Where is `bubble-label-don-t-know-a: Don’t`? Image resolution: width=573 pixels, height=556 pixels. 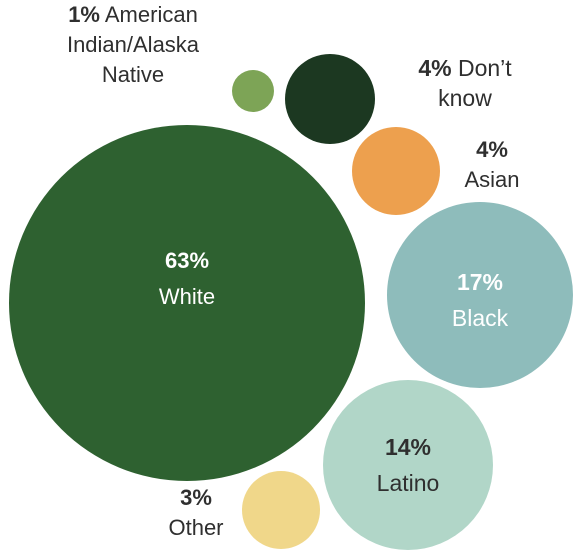
bubble-label-don-t-know-a: Don’t is located at coordinates (482, 68).